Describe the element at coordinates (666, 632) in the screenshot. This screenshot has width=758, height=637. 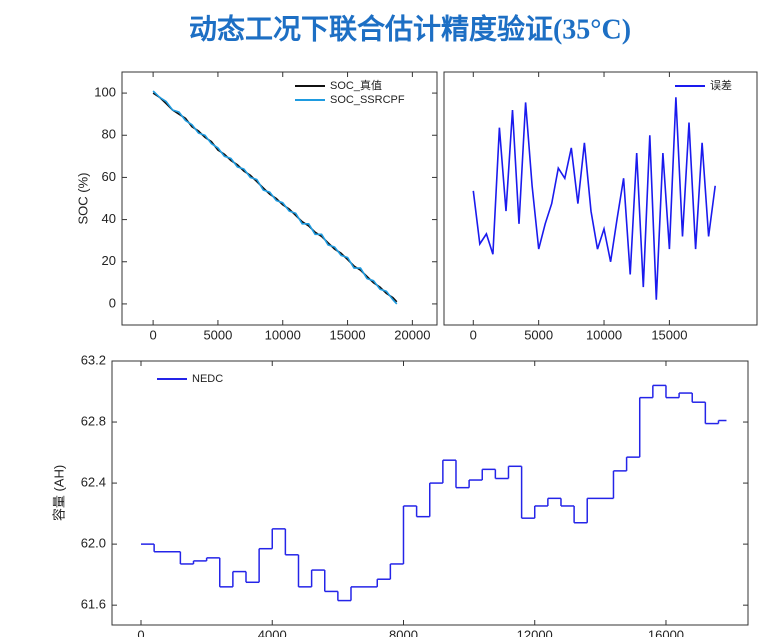
I see `x-tick-label: 16000` at that location.